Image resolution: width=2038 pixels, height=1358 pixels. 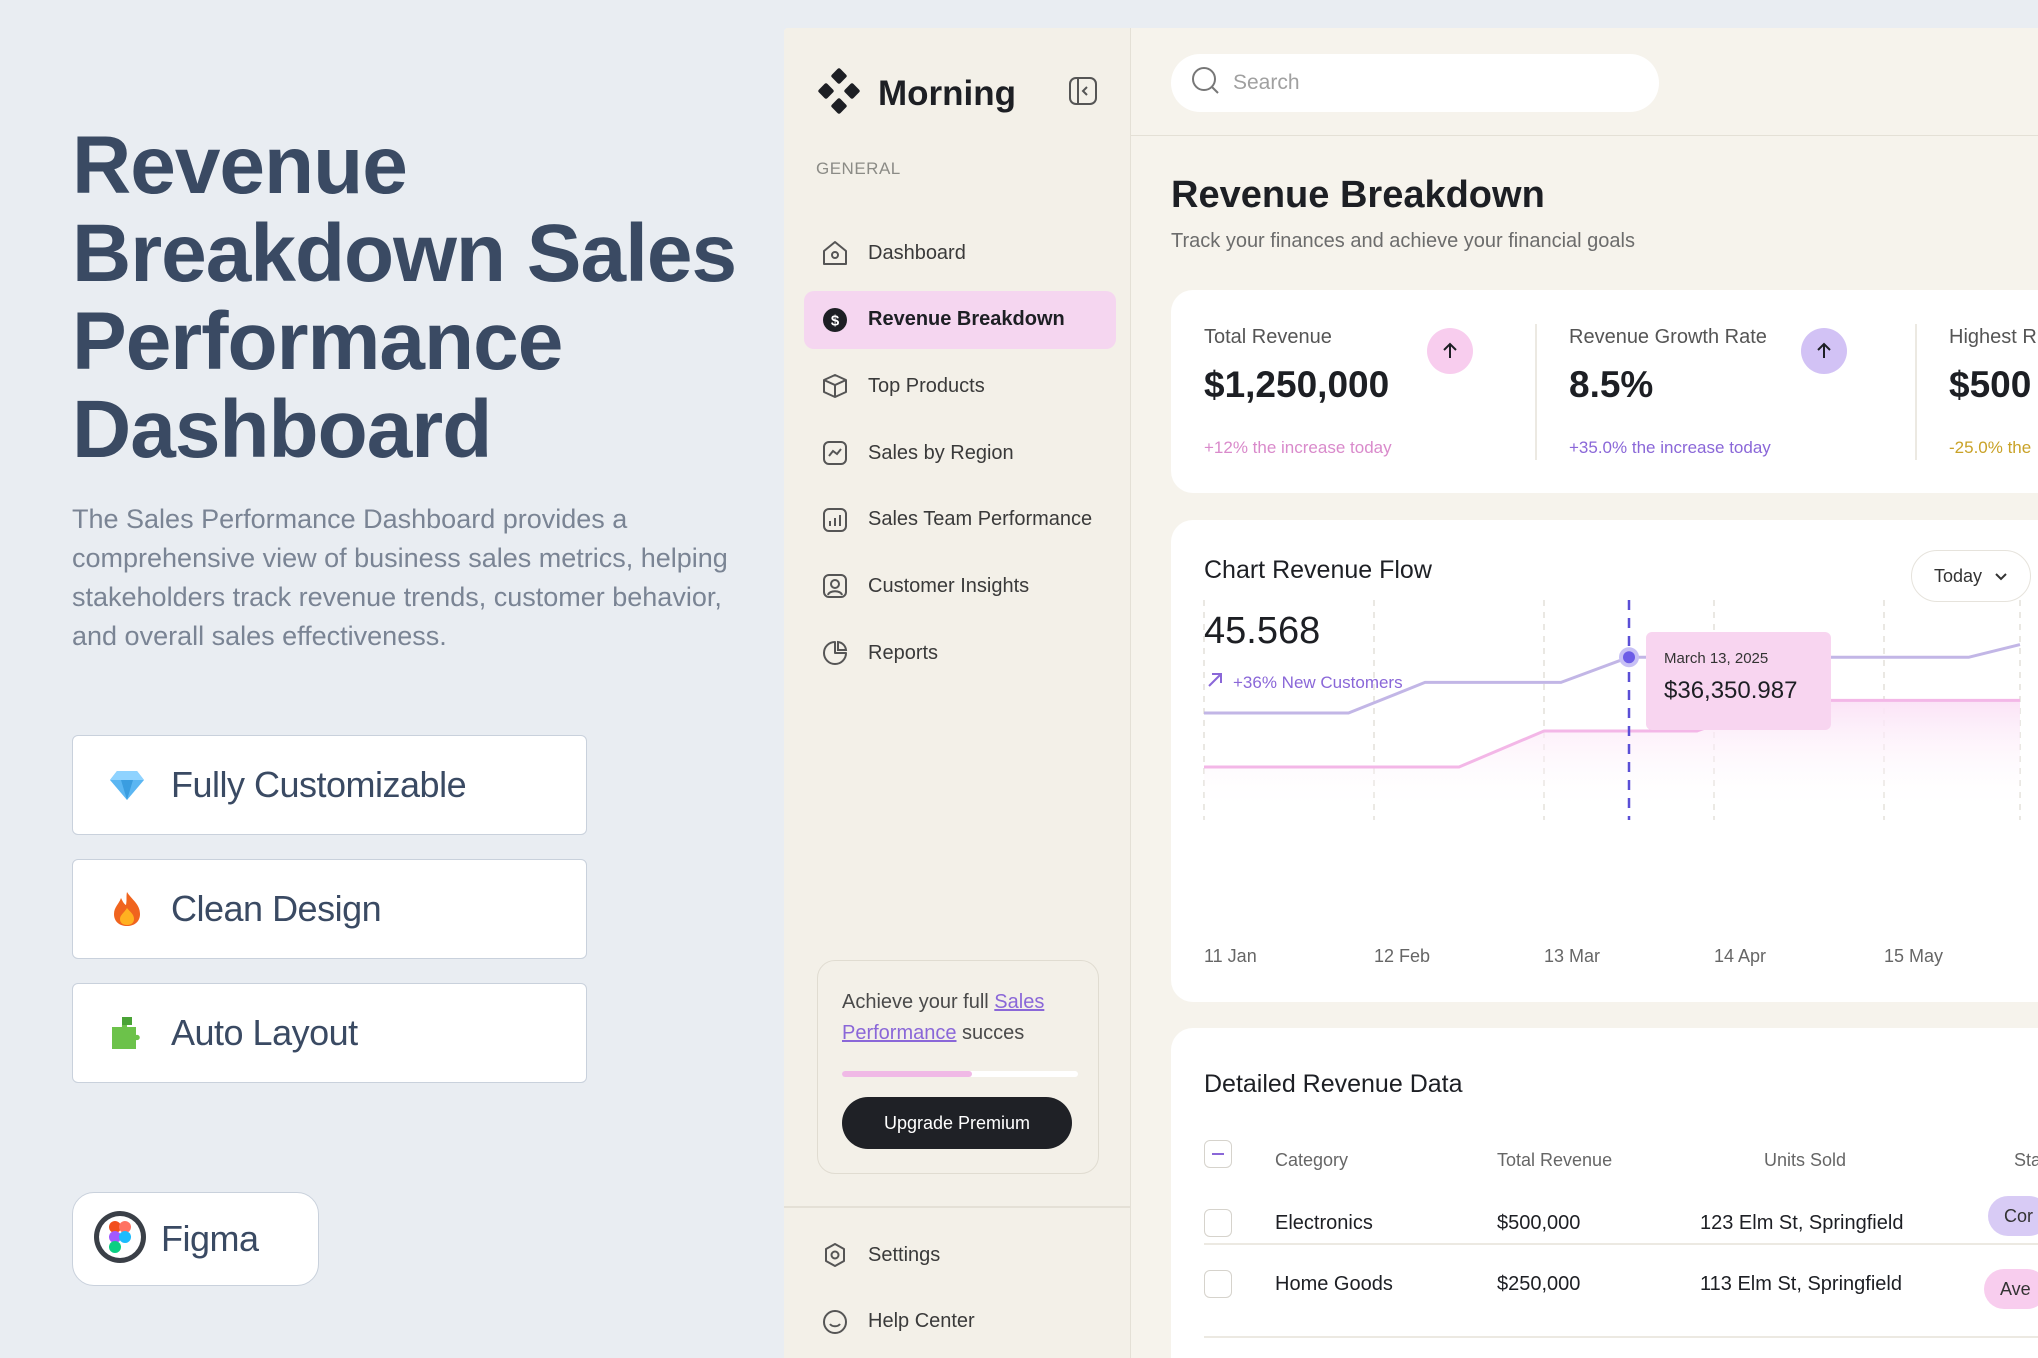 I want to click on sidebar-item-customer-insights: Customer Insights, so click(x=960, y=586).